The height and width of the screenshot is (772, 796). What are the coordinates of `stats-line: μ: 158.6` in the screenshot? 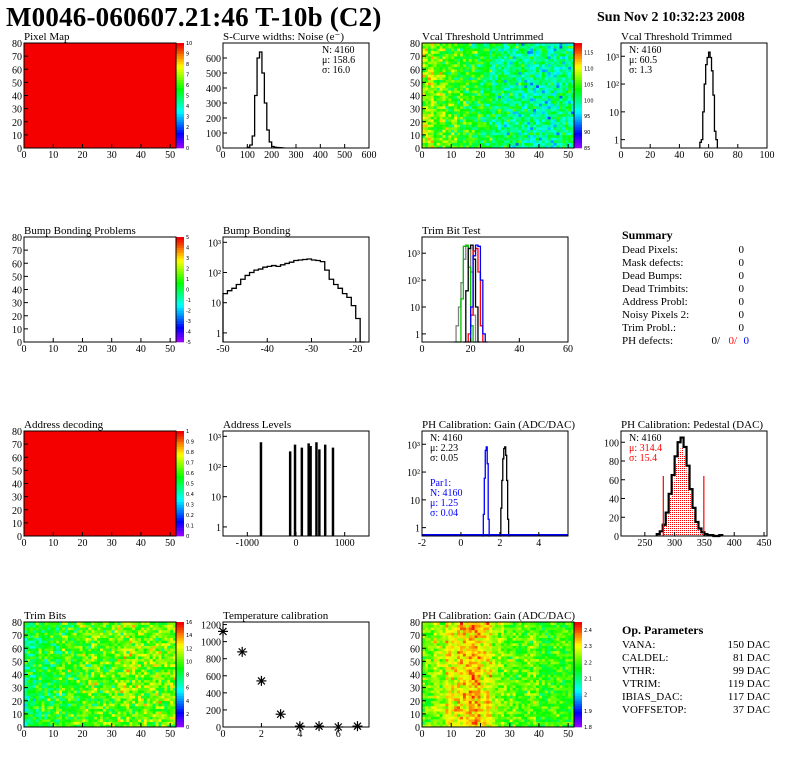 It's located at (338, 60).